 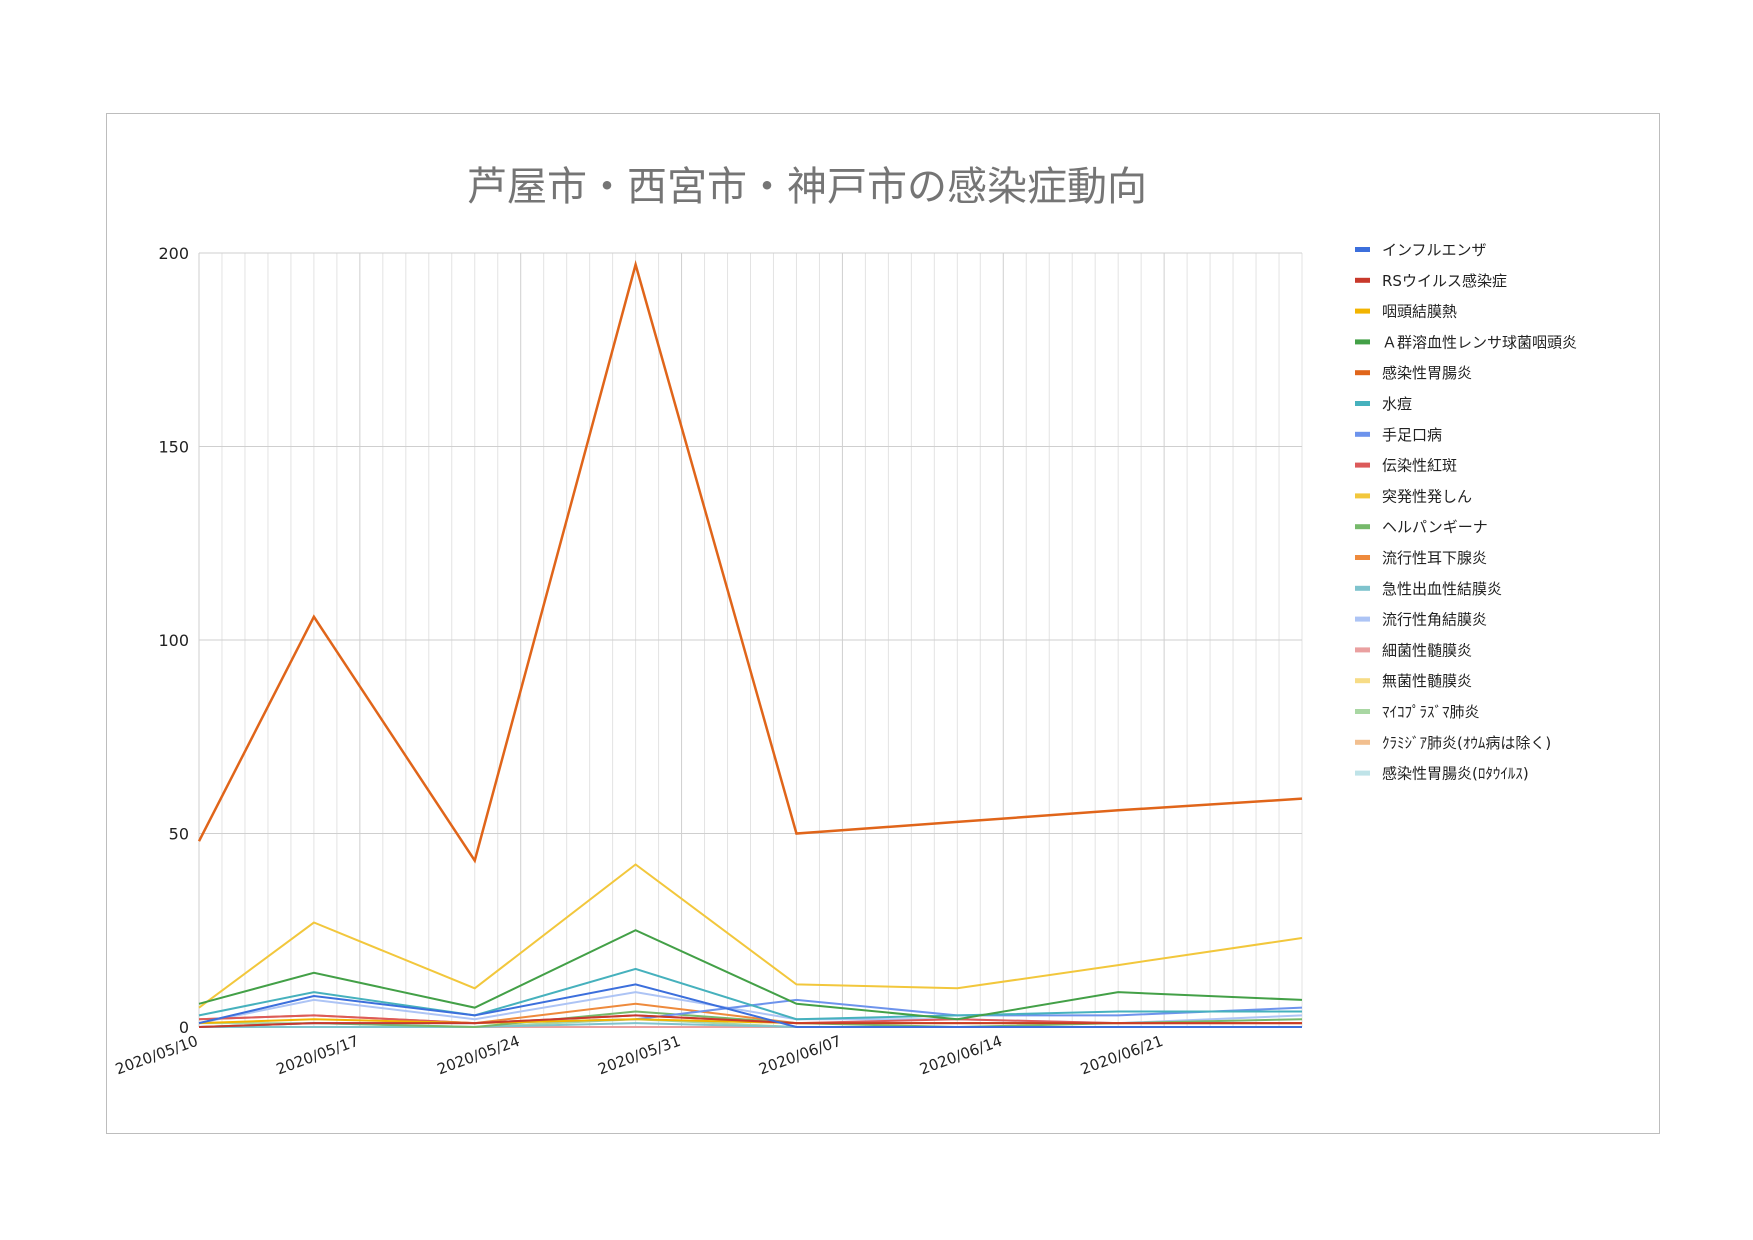 What do you see at coordinates (1434, 558) in the screenshot?
I see `legend-label: 流行性耳下腺炎` at bounding box center [1434, 558].